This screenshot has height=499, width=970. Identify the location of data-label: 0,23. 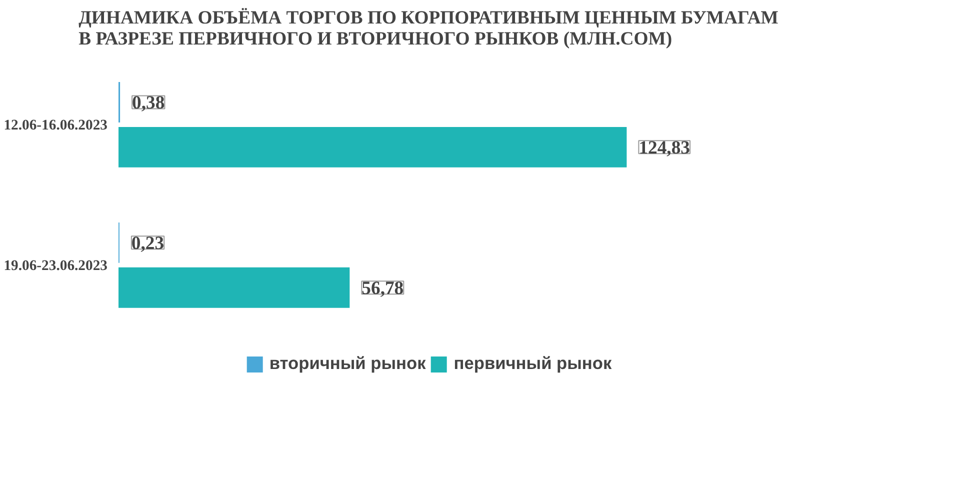
(147, 243).